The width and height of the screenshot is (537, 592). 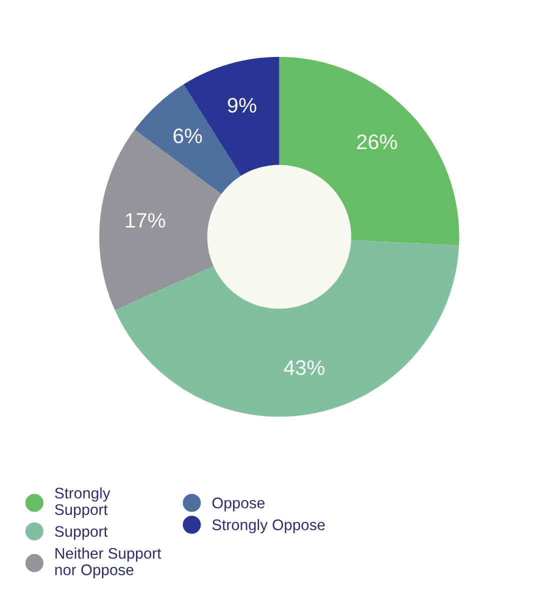 I want to click on data-label: 9%, so click(x=242, y=105).